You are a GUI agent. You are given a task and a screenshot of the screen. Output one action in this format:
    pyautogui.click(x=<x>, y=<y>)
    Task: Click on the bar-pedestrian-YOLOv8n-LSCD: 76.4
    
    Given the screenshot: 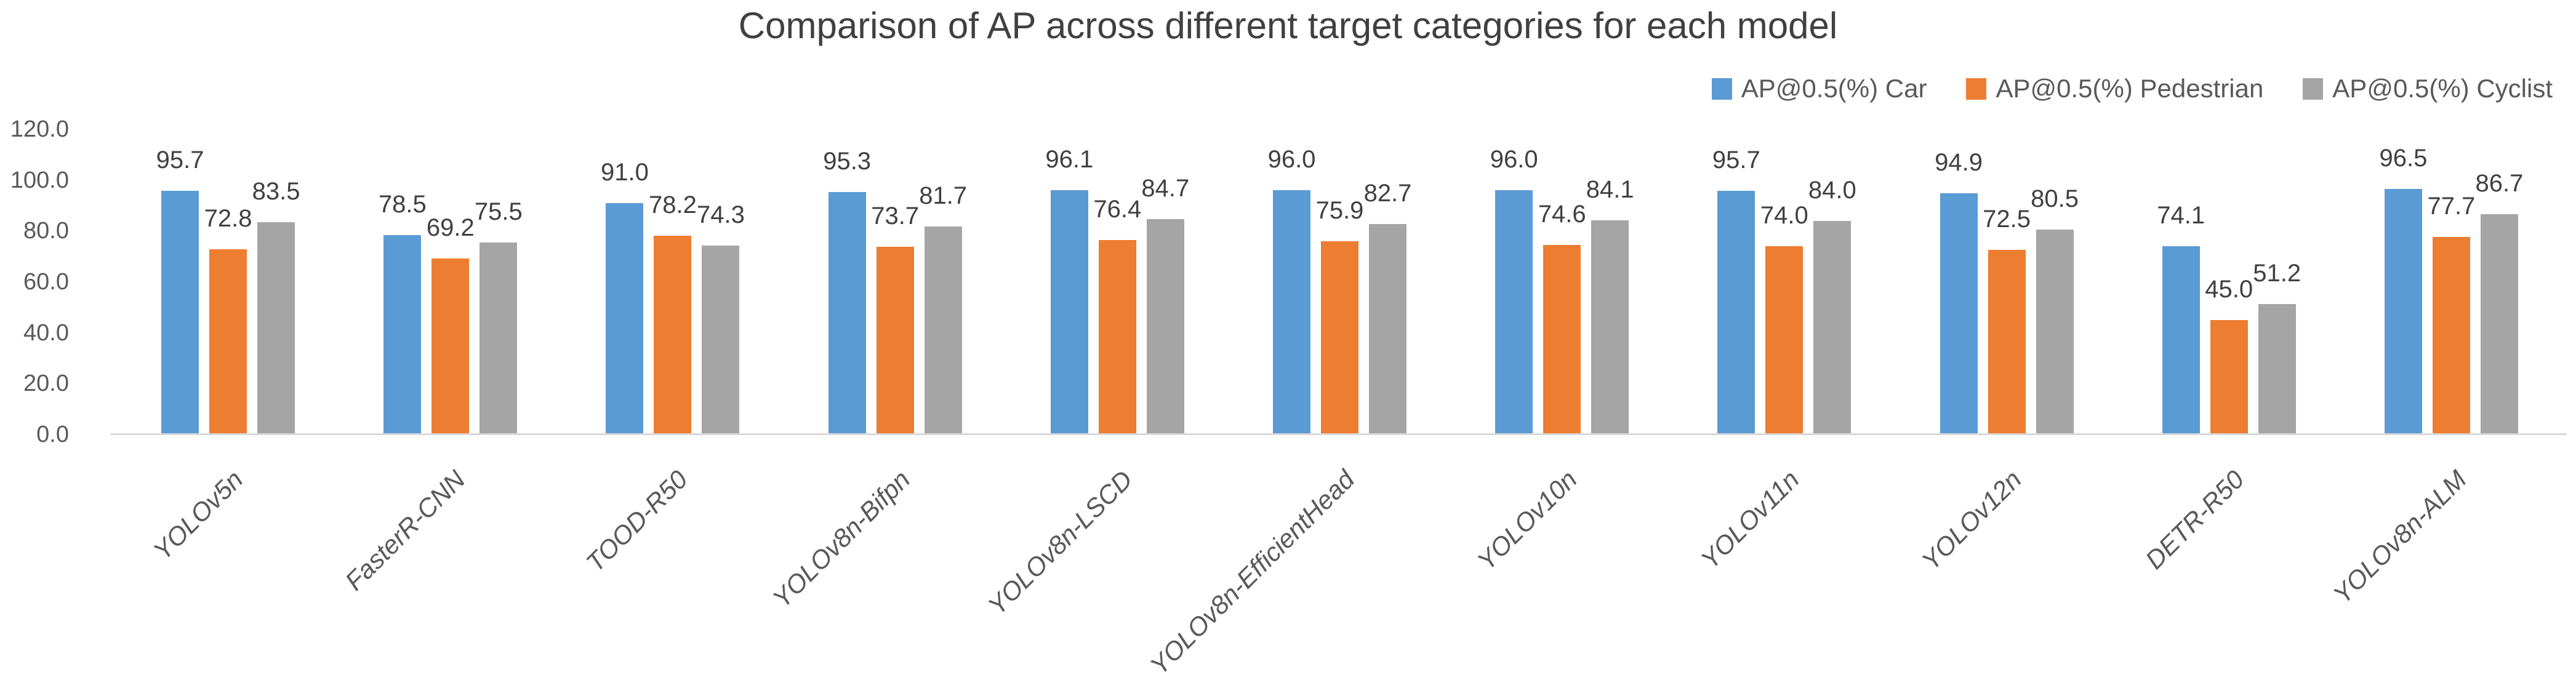 What is the action you would take?
    pyautogui.click(x=1117, y=315)
    